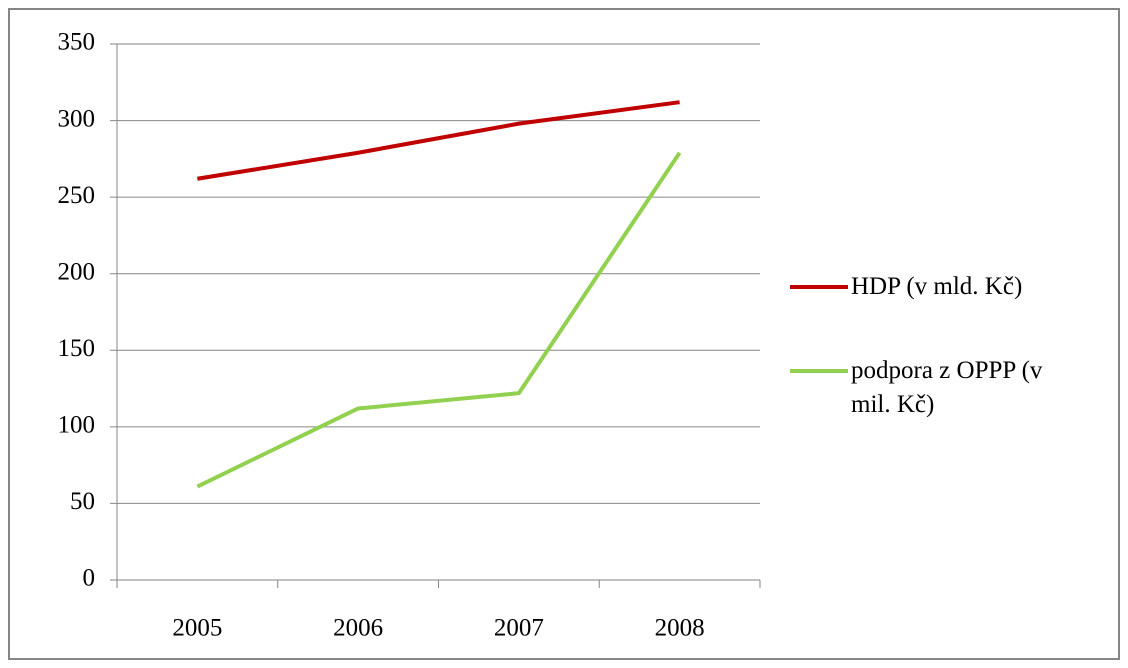 This screenshot has height=668, width=1128. Describe the element at coordinates (77, 271) in the screenshot. I see `y-tick-label: 200` at that location.